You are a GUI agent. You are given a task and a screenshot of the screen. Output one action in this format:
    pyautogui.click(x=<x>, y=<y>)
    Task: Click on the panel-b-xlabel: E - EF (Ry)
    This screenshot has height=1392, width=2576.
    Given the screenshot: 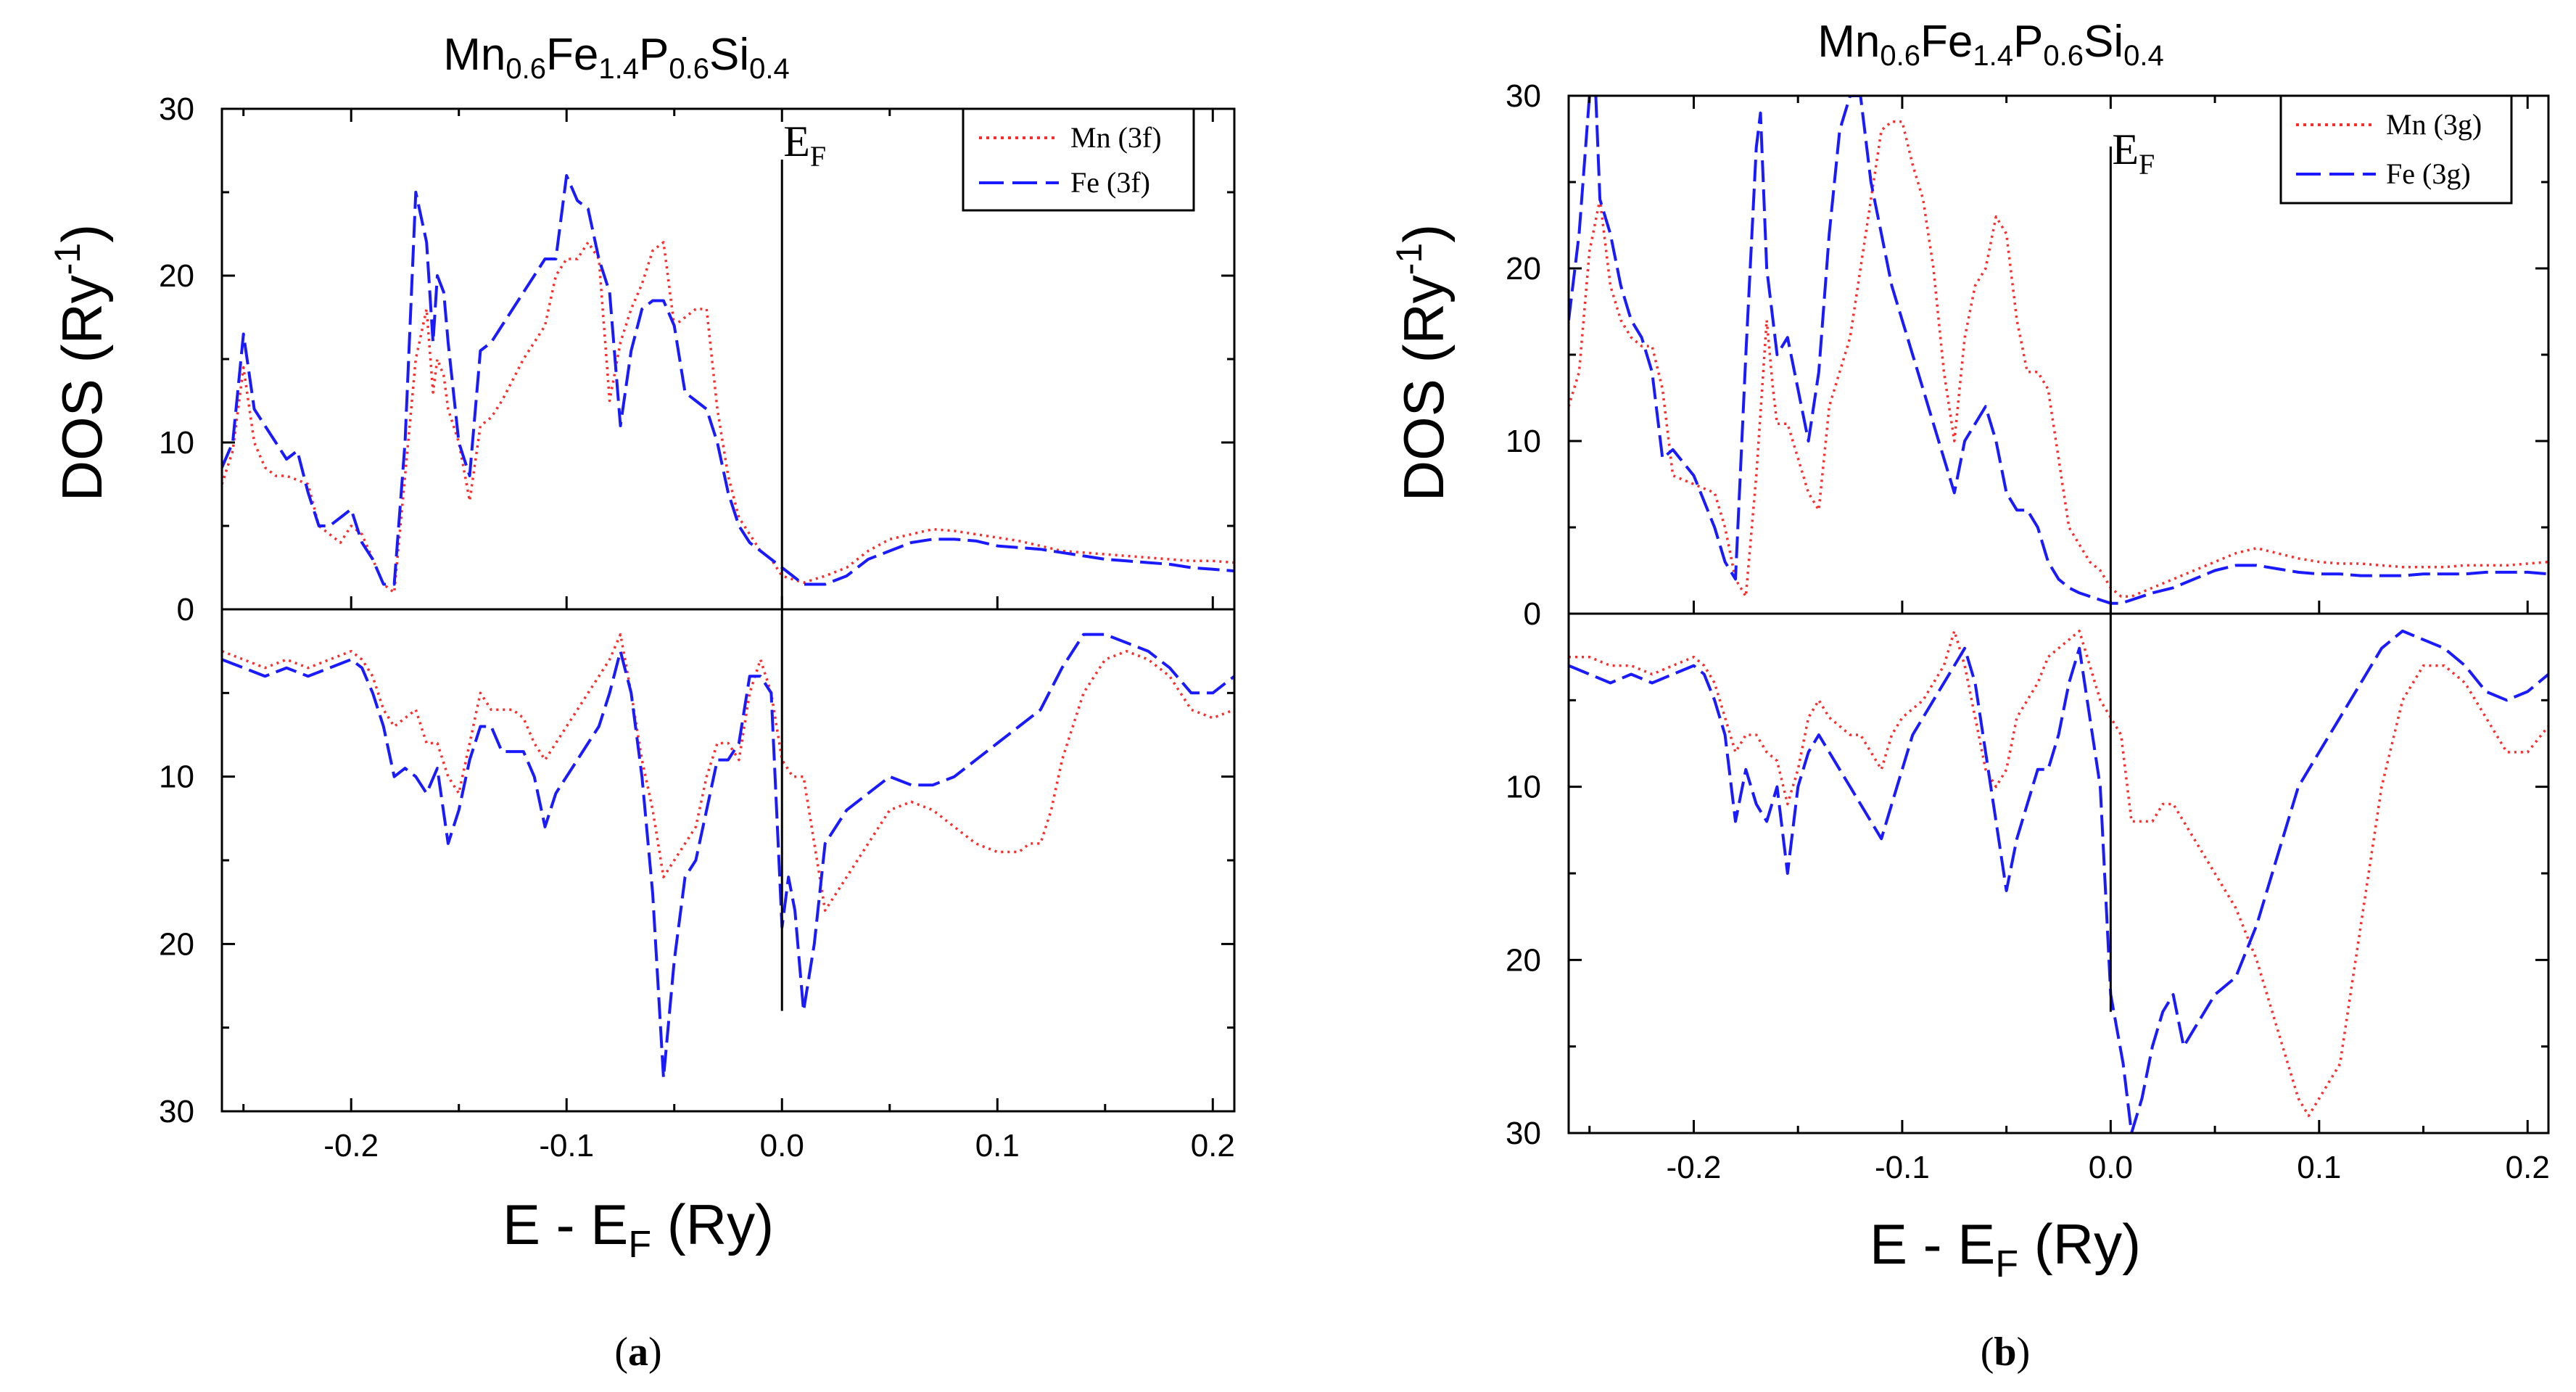 What is the action you would take?
    pyautogui.click(x=2005, y=1248)
    